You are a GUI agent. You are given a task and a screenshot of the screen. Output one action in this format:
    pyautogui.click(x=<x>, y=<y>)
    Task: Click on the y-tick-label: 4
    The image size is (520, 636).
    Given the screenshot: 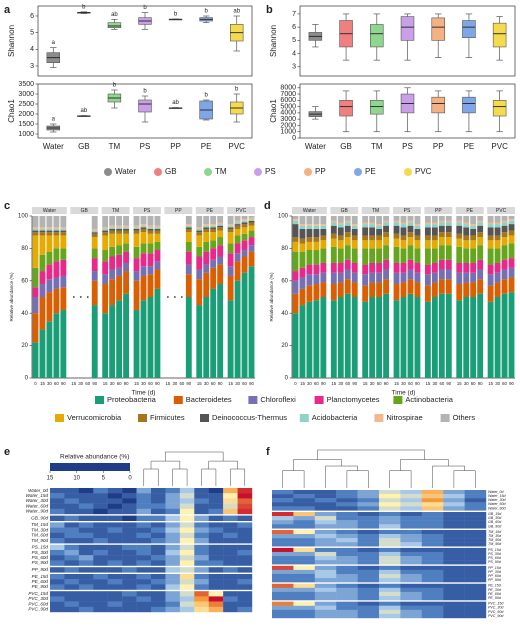 What is the action you would take?
    pyautogui.click(x=32, y=49)
    